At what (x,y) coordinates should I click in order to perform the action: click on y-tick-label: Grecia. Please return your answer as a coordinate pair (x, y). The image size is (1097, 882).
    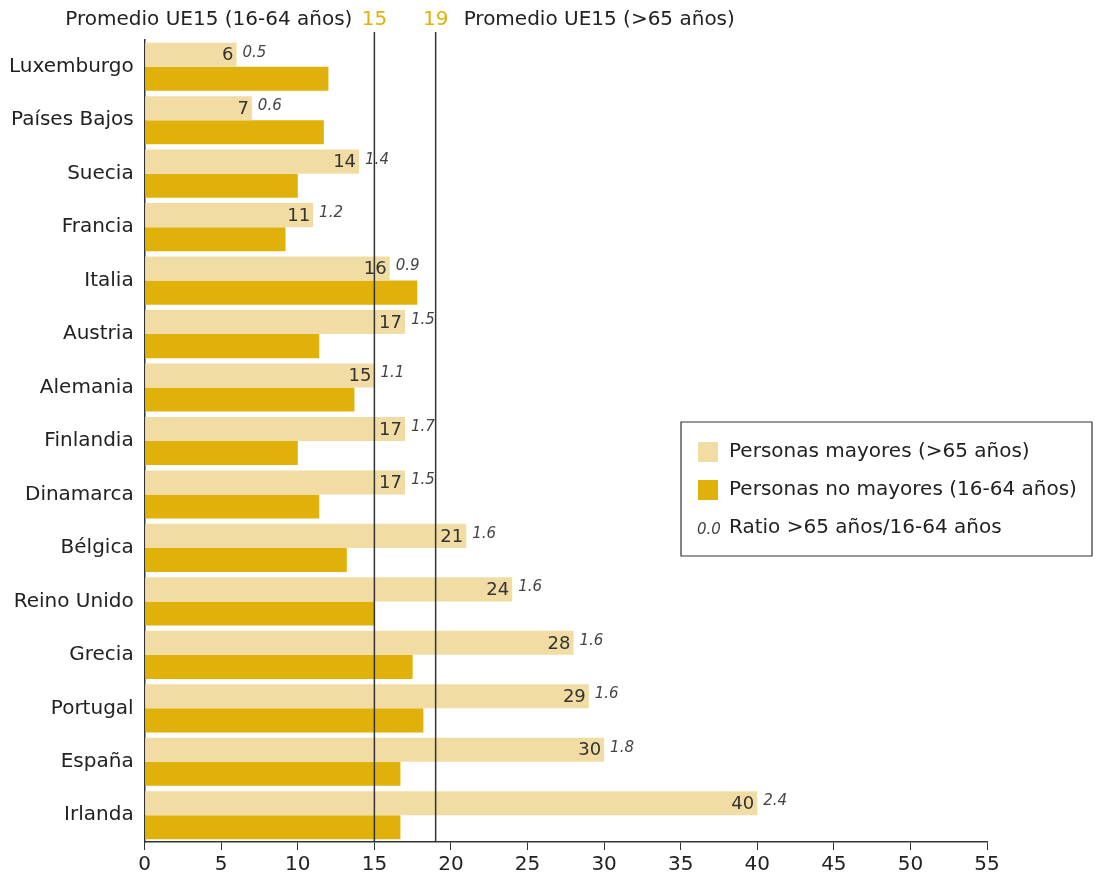
    Looking at the image, I should click on (101, 653).